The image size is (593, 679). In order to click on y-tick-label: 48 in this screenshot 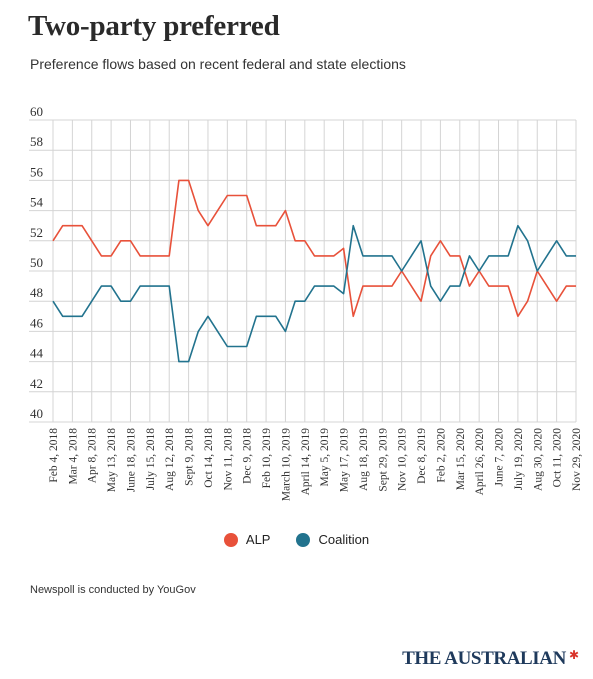, I will do `click(36, 292)`.